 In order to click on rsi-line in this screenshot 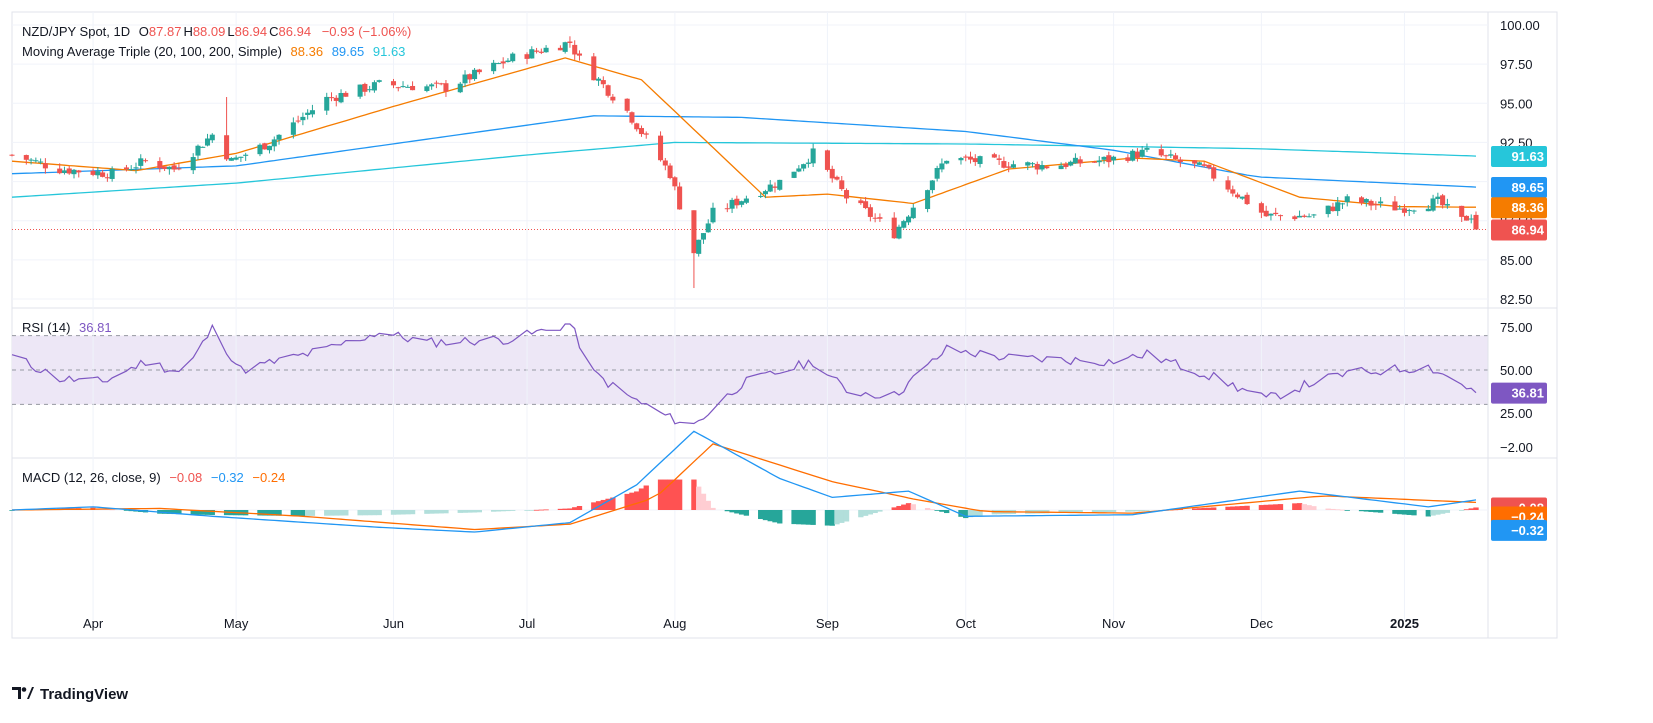, I will do `click(744, 374)`.